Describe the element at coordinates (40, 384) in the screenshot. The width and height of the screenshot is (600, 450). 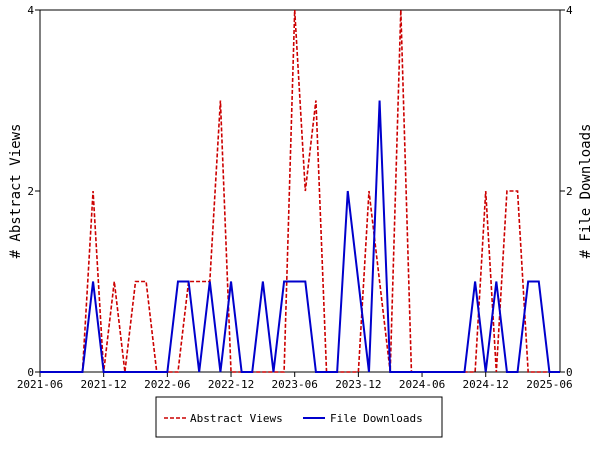
I see `x-tick-label: 2021-06` at that location.